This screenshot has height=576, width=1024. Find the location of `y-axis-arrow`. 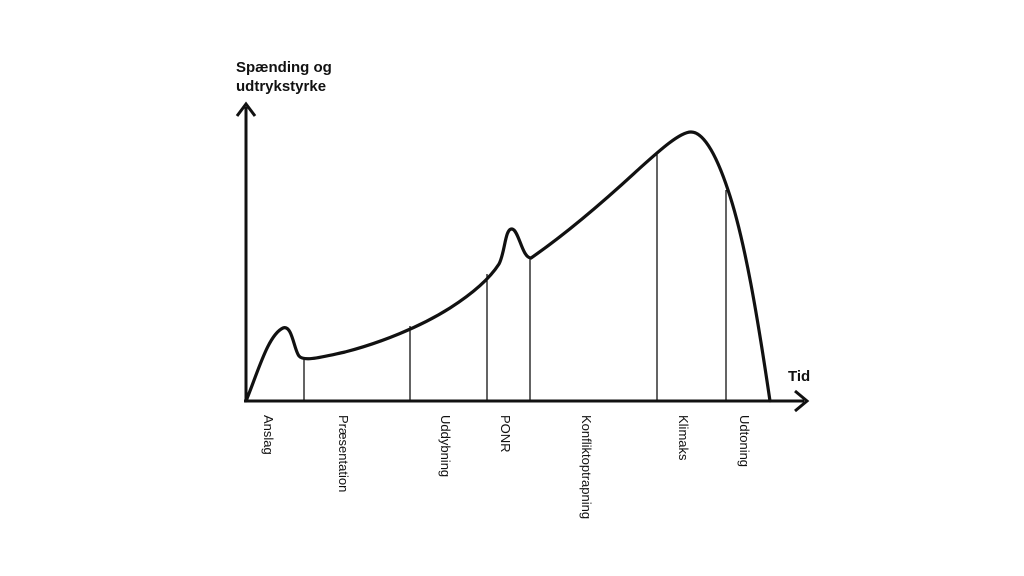

y-axis-arrow is located at coordinates (246, 109).